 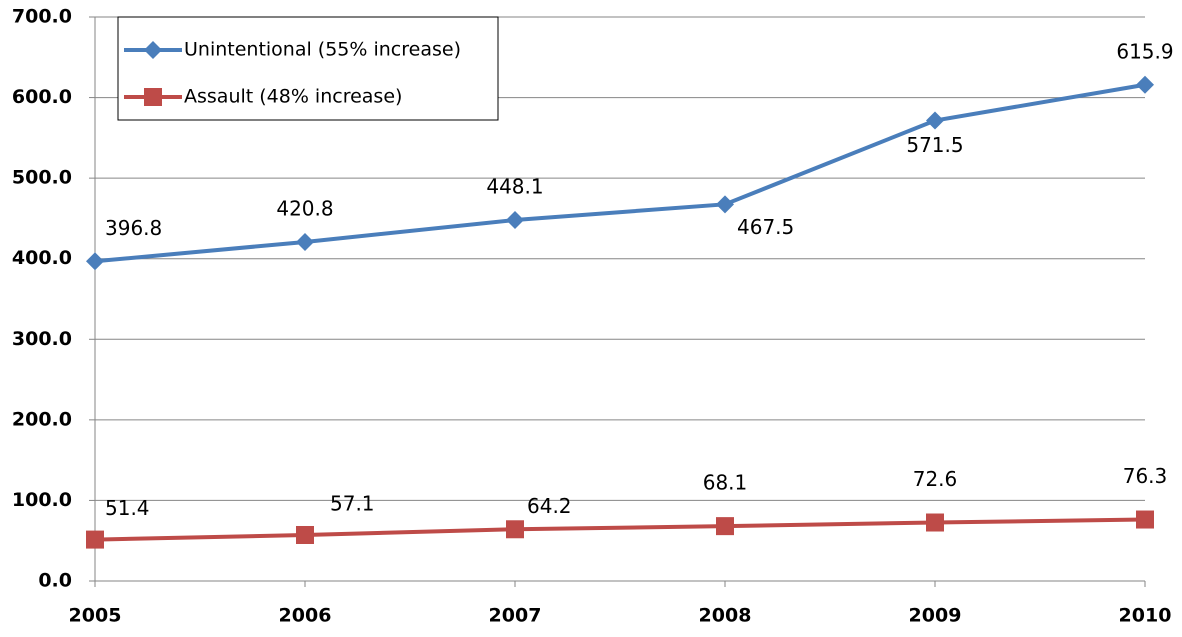 I want to click on y-tick-label: 300.0, so click(x=42, y=339).